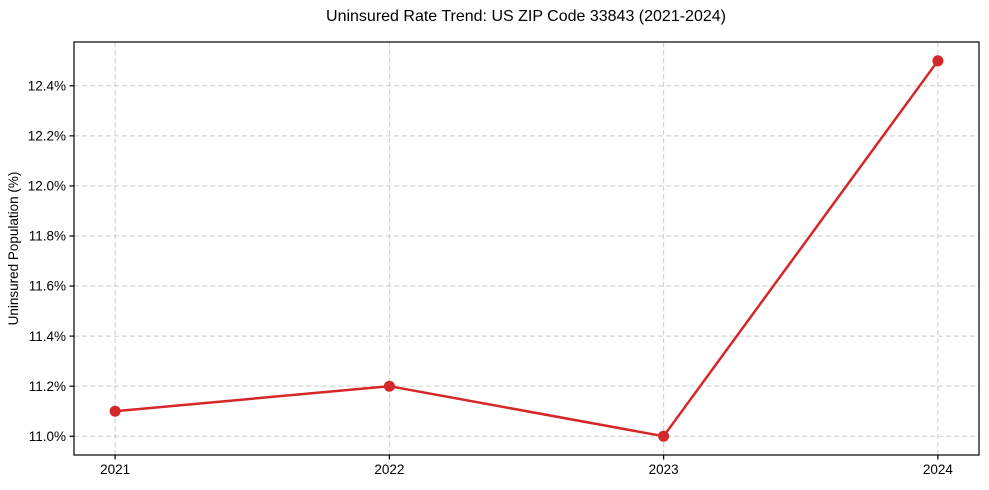  What do you see at coordinates (47, 386) in the screenshot?
I see `y-tick-label: 11.2%` at bounding box center [47, 386].